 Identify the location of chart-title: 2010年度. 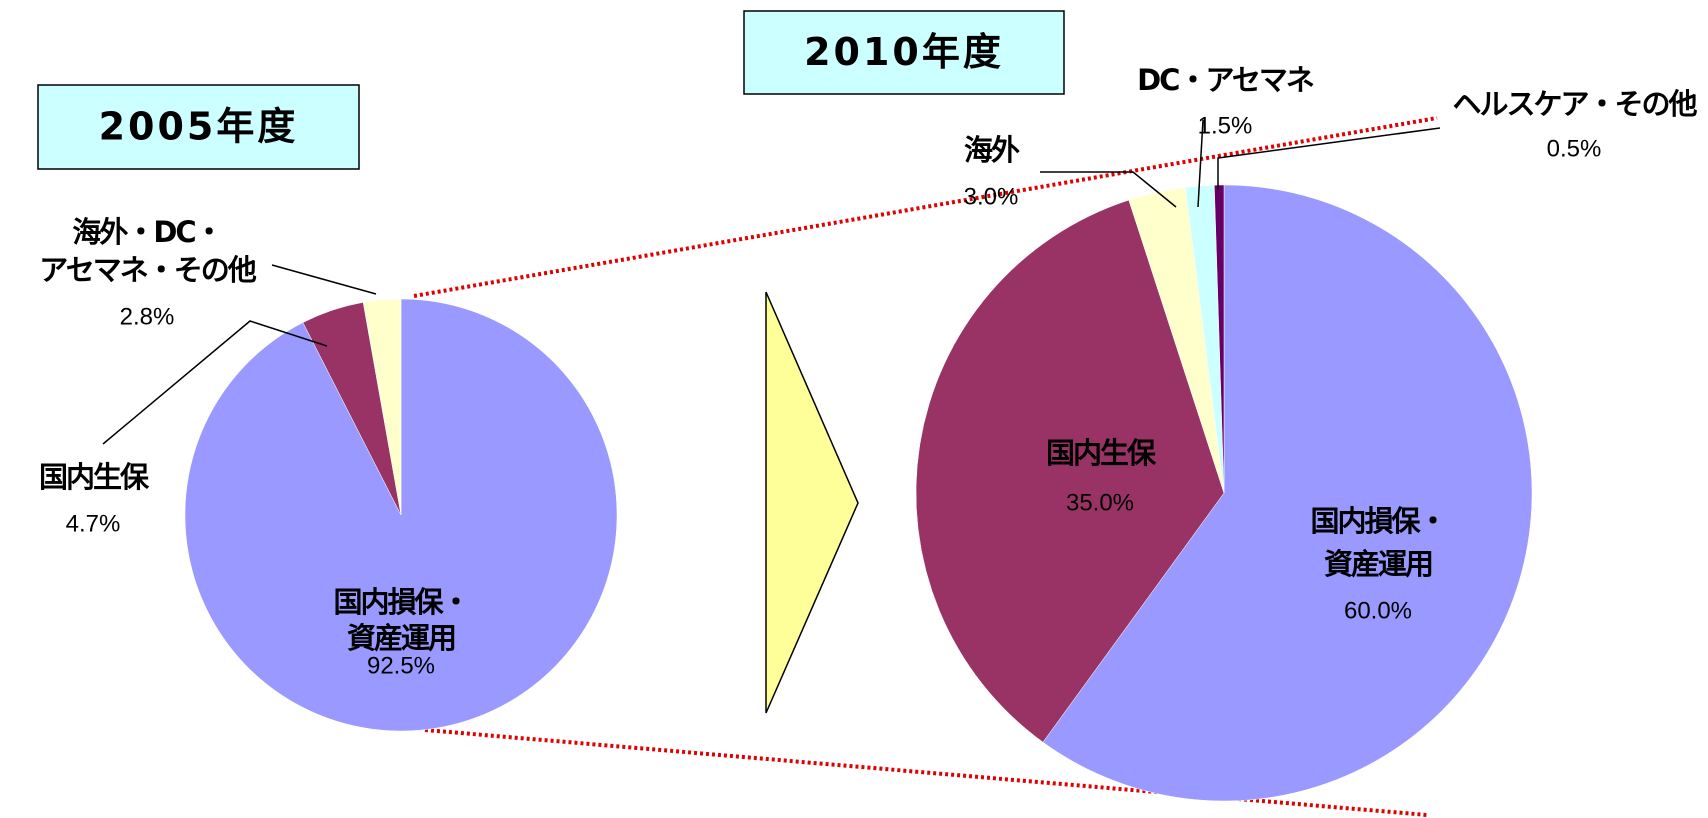
(904, 52).